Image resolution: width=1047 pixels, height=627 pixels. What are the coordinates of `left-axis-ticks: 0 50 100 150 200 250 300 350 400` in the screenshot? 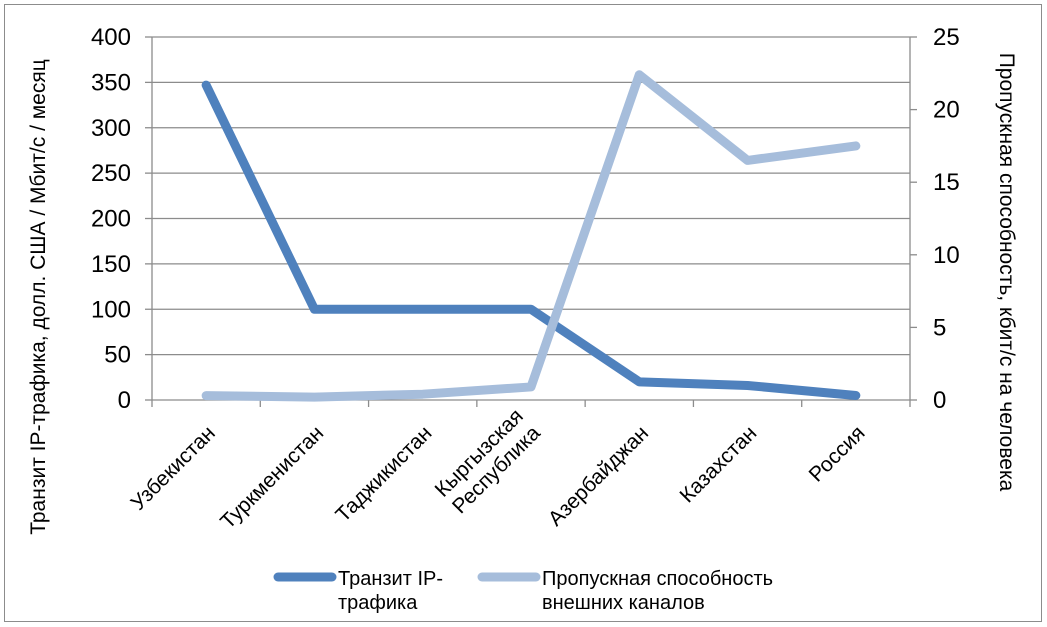 It's located at (111, 219).